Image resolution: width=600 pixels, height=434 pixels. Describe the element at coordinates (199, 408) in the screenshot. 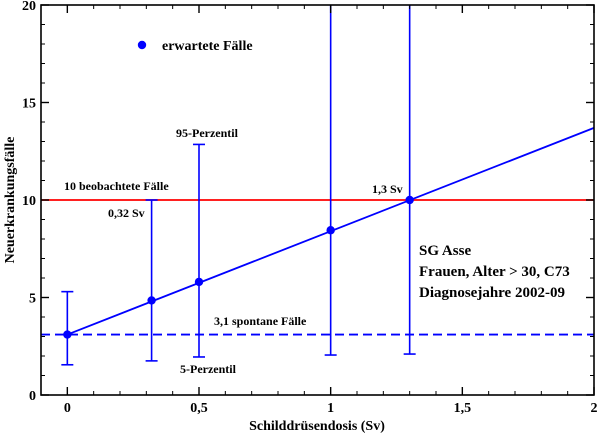

I see `x-tick-label-1: 0,5` at that location.